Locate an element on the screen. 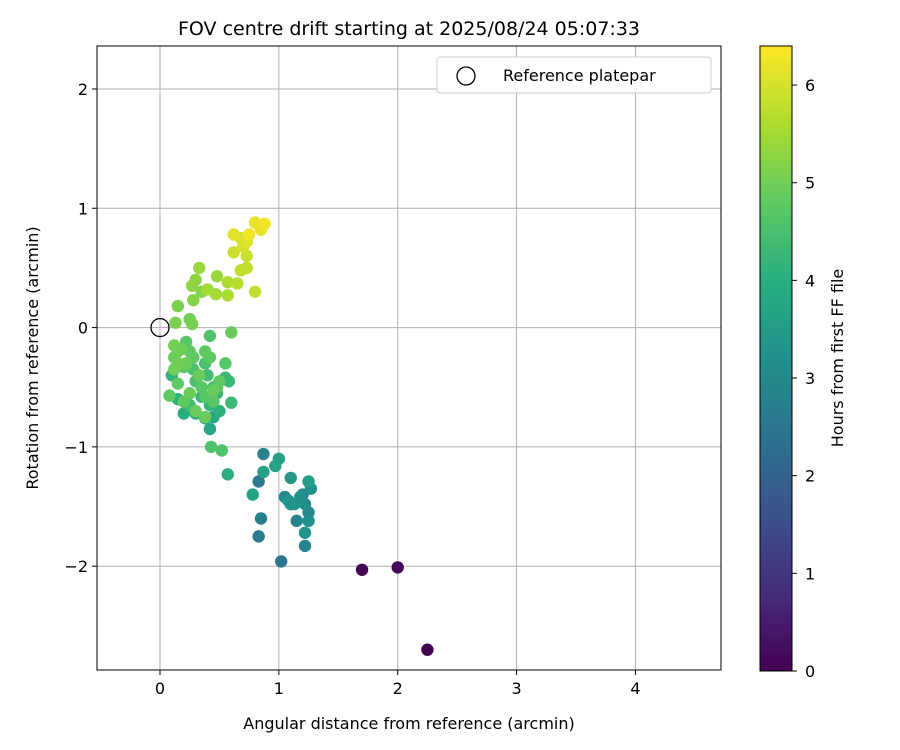 This screenshot has width=900, height=750. y-ticks: −2 −1 0 1 2 is located at coordinates (80, 328).